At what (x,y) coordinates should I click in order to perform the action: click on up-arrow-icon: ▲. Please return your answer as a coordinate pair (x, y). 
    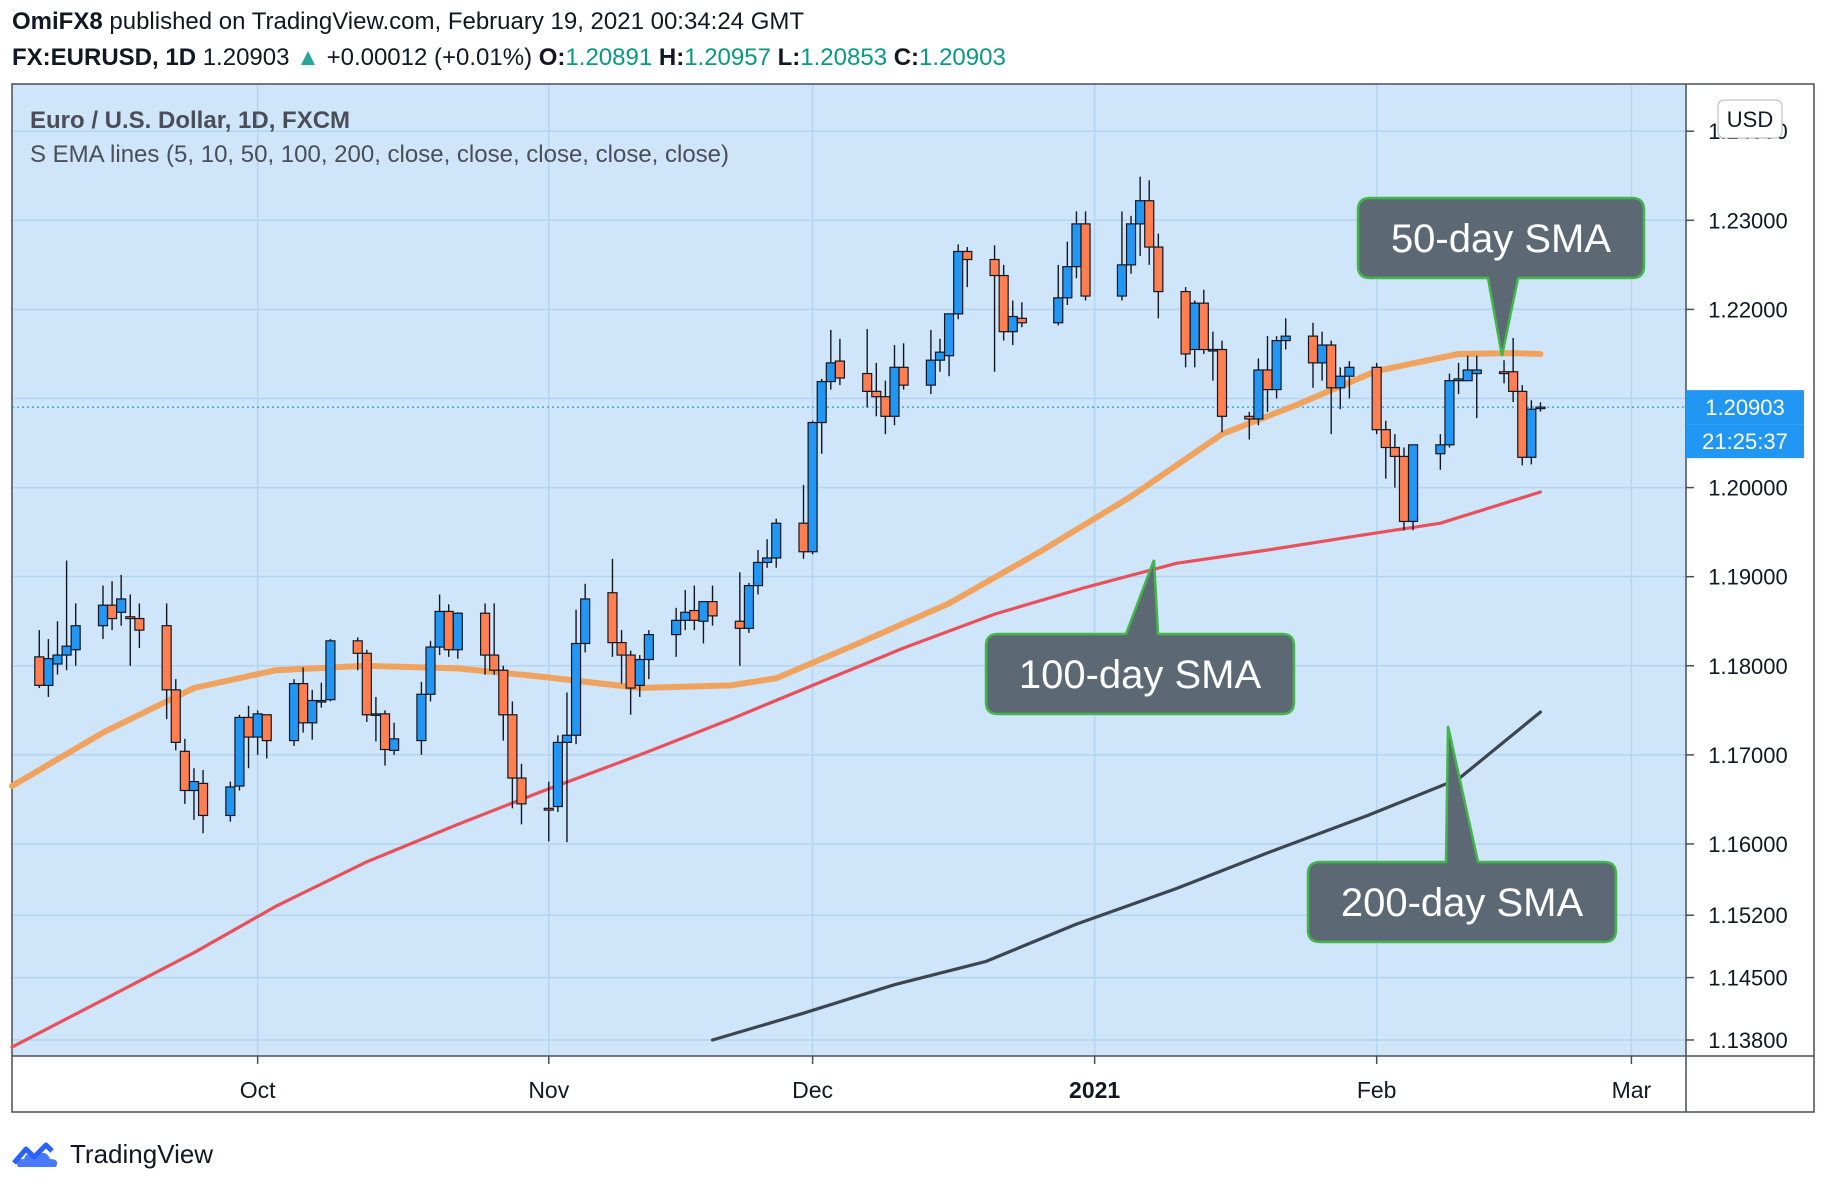
    Looking at the image, I should click on (308, 57).